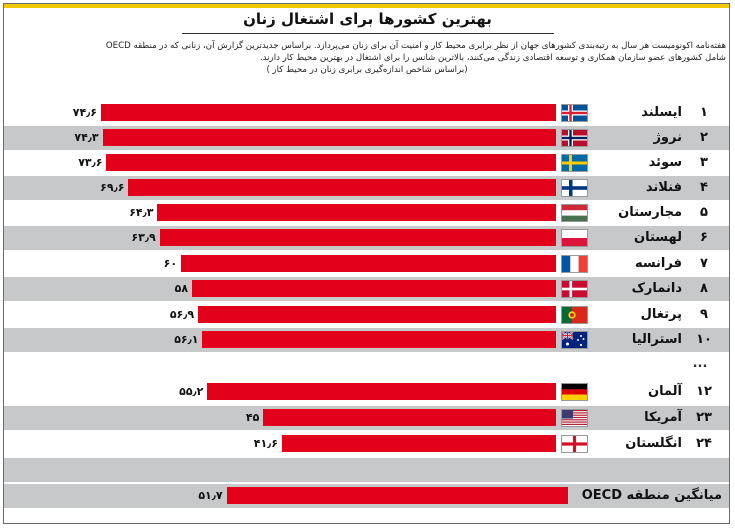 Image resolution: width=735 pixels, height=529 pixels. I want to click on rank-label: ۳, so click(704, 162).